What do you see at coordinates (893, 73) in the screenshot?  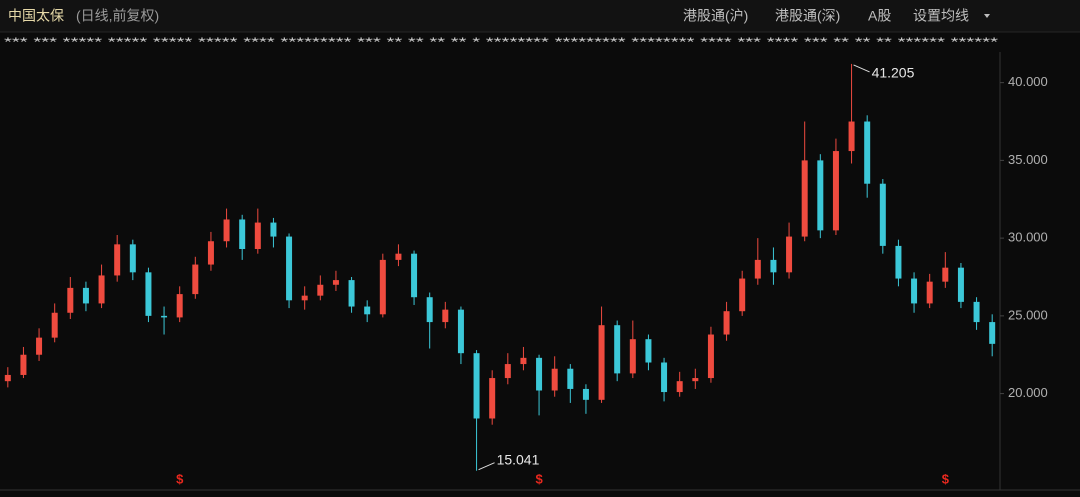 I see `annotation: 41.205` at bounding box center [893, 73].